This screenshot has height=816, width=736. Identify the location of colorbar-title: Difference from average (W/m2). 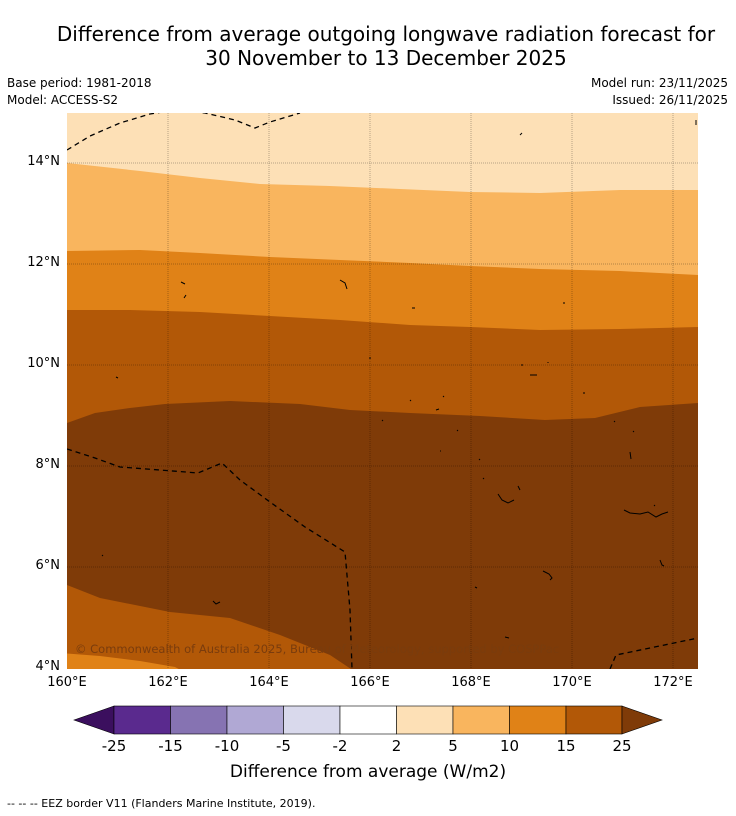
(368, 772).